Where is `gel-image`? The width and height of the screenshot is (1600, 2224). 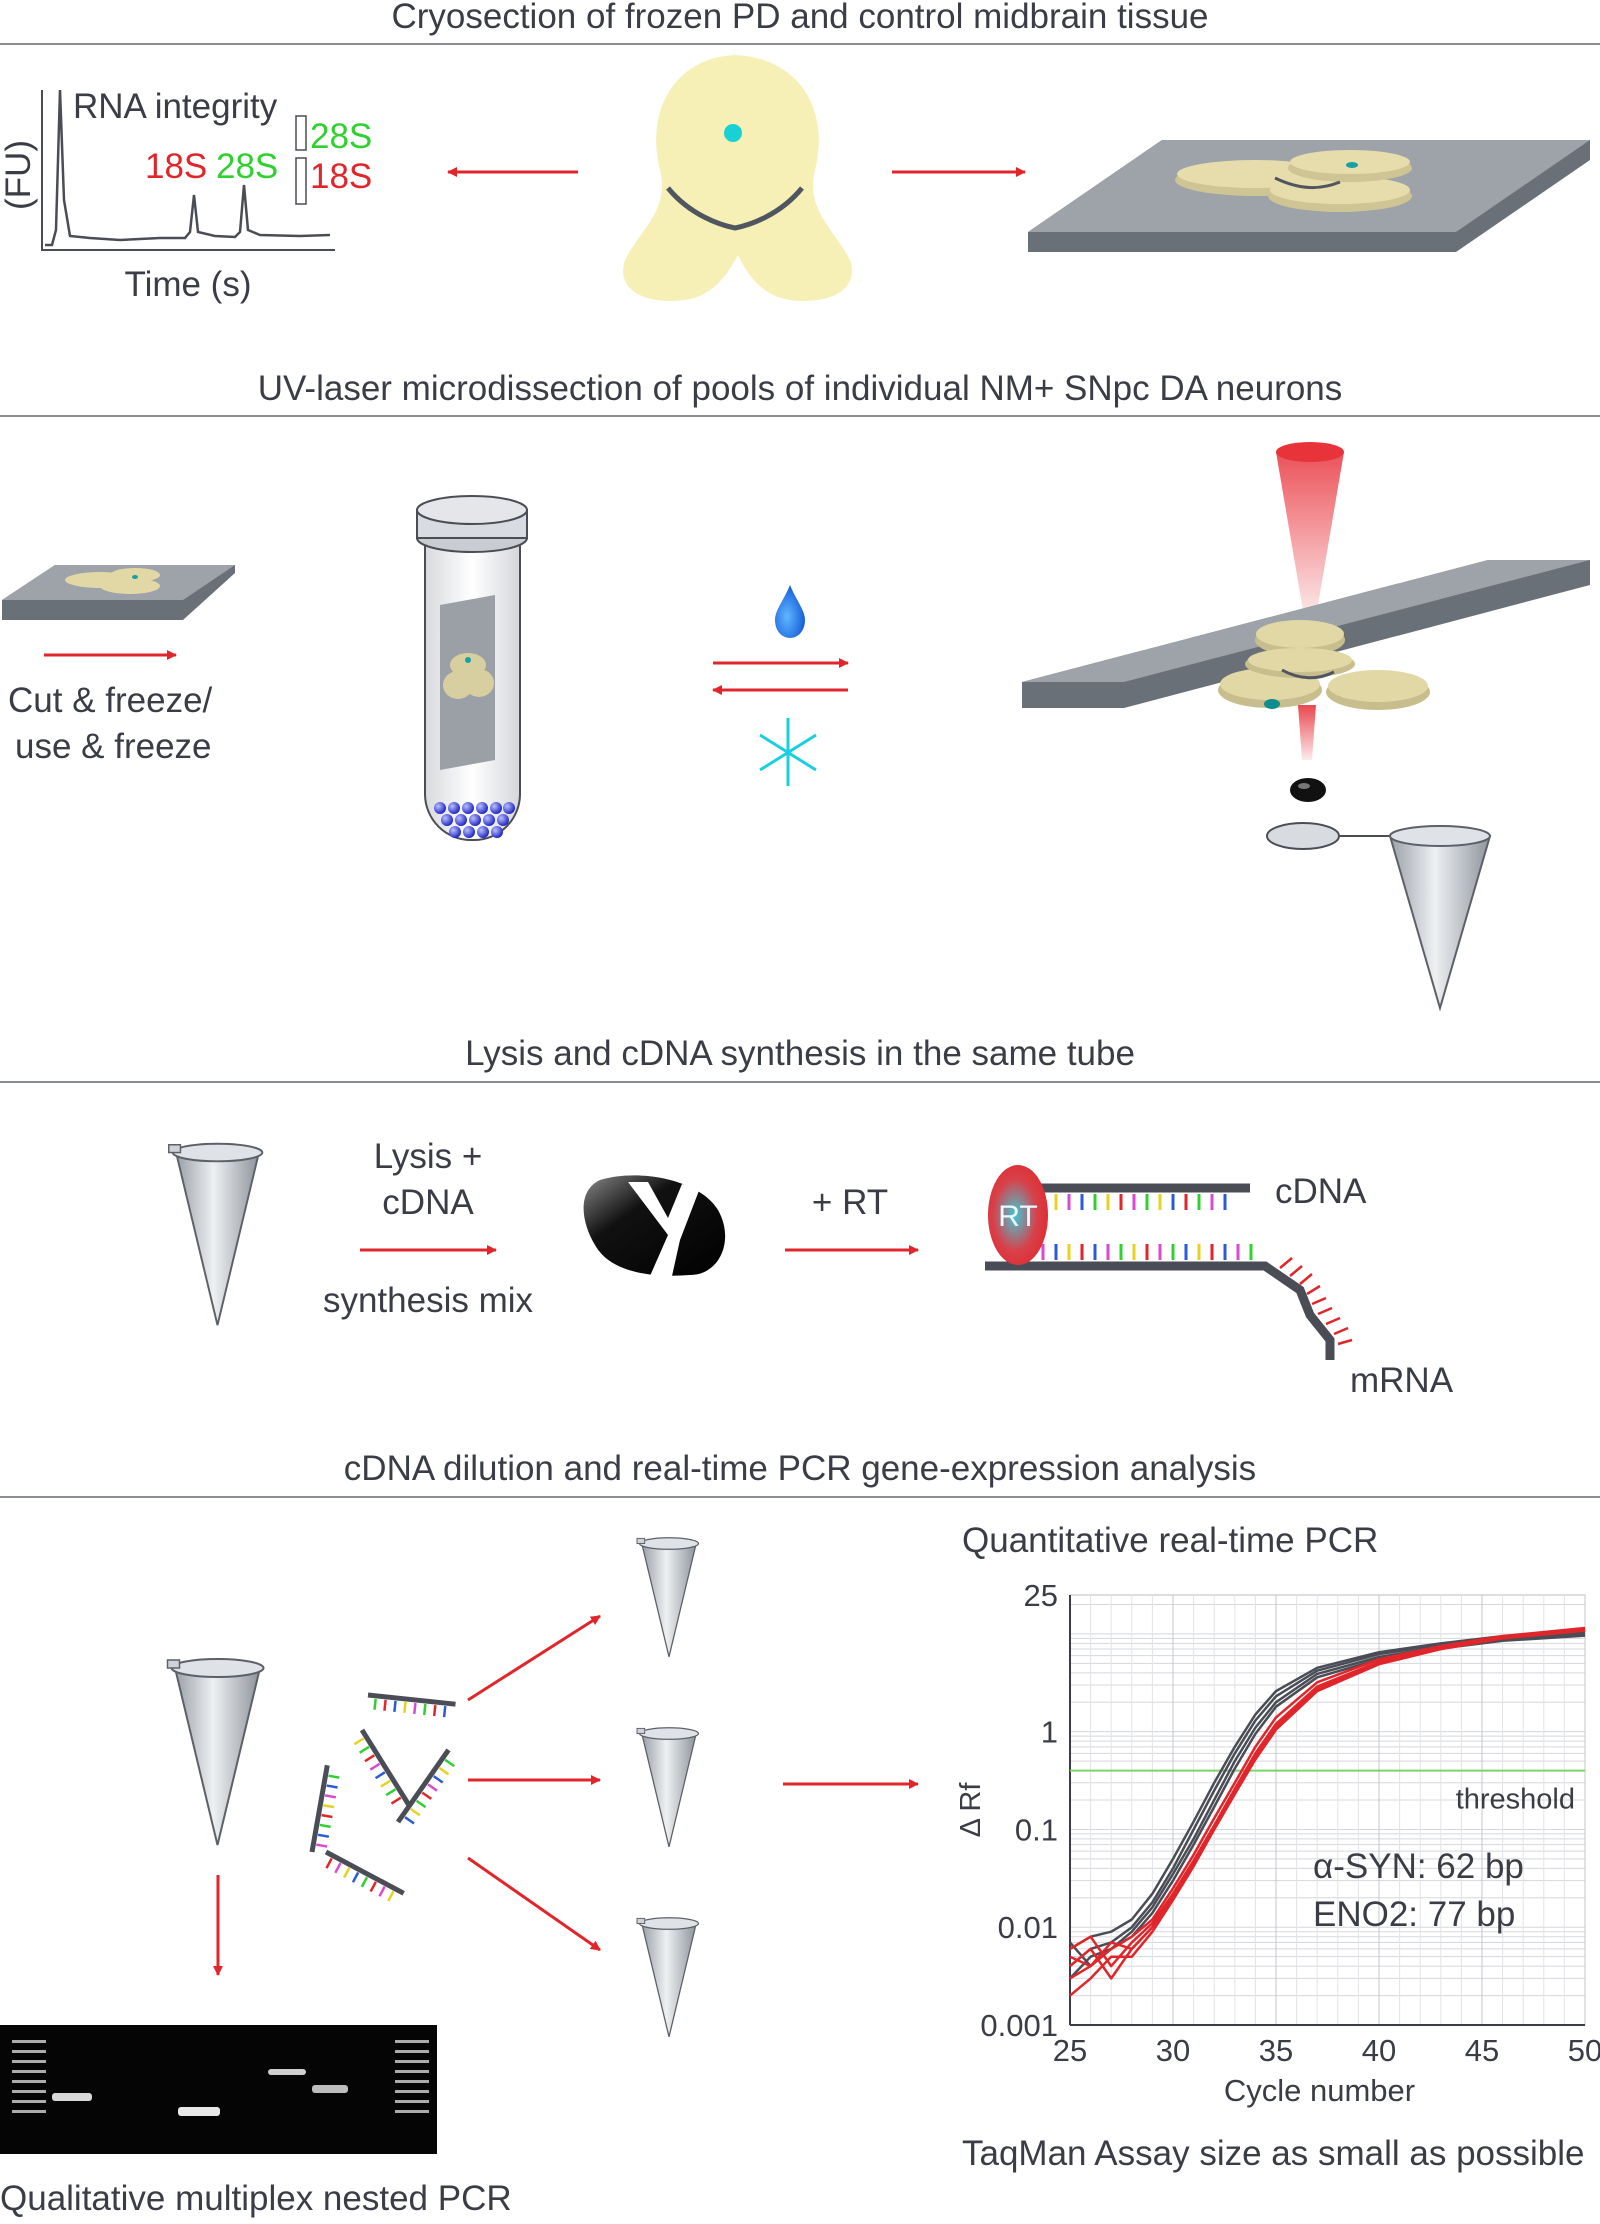
gel-image is located at coordinates (218, 2089).